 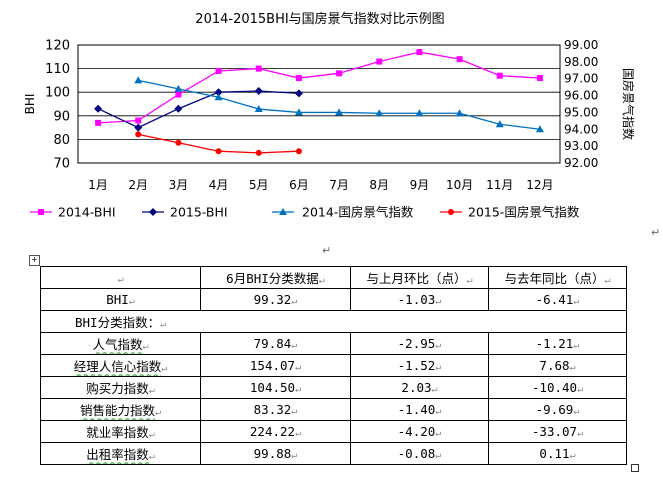 What do you see at coordinates (419, 453) in the screenshot?
I see `table-cell: -0.08↵` at bounding box center [419, 453].